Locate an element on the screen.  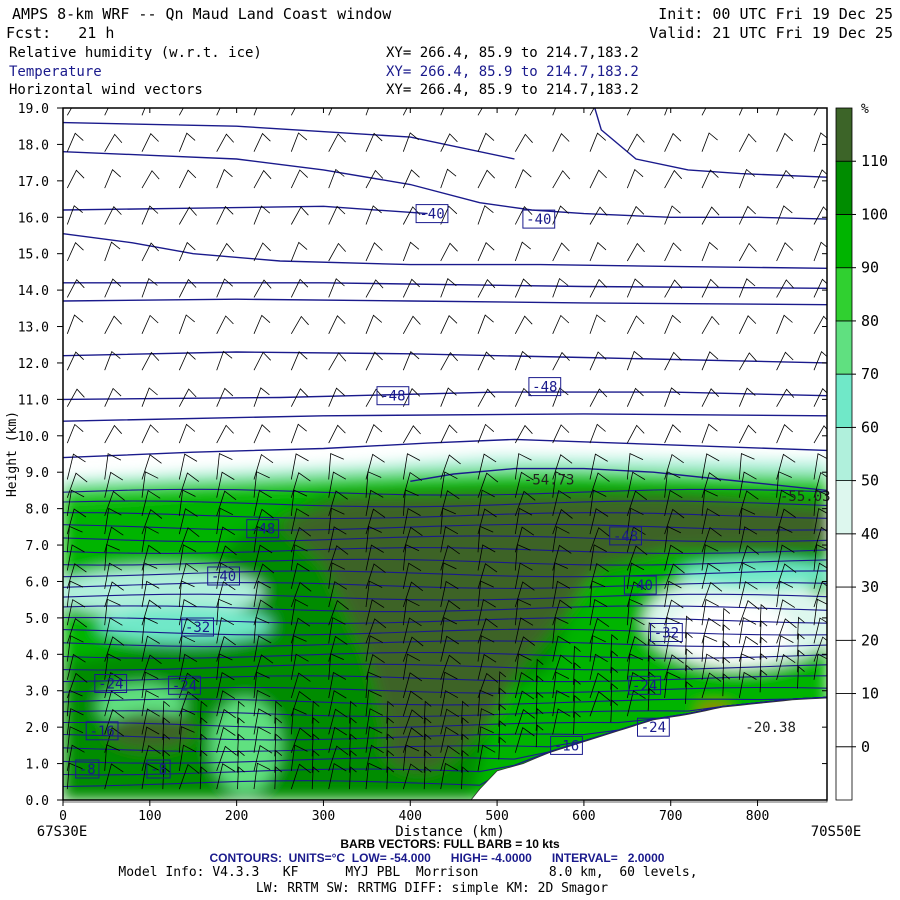
rh-moist-low-left is located at coordinates (150, 731).